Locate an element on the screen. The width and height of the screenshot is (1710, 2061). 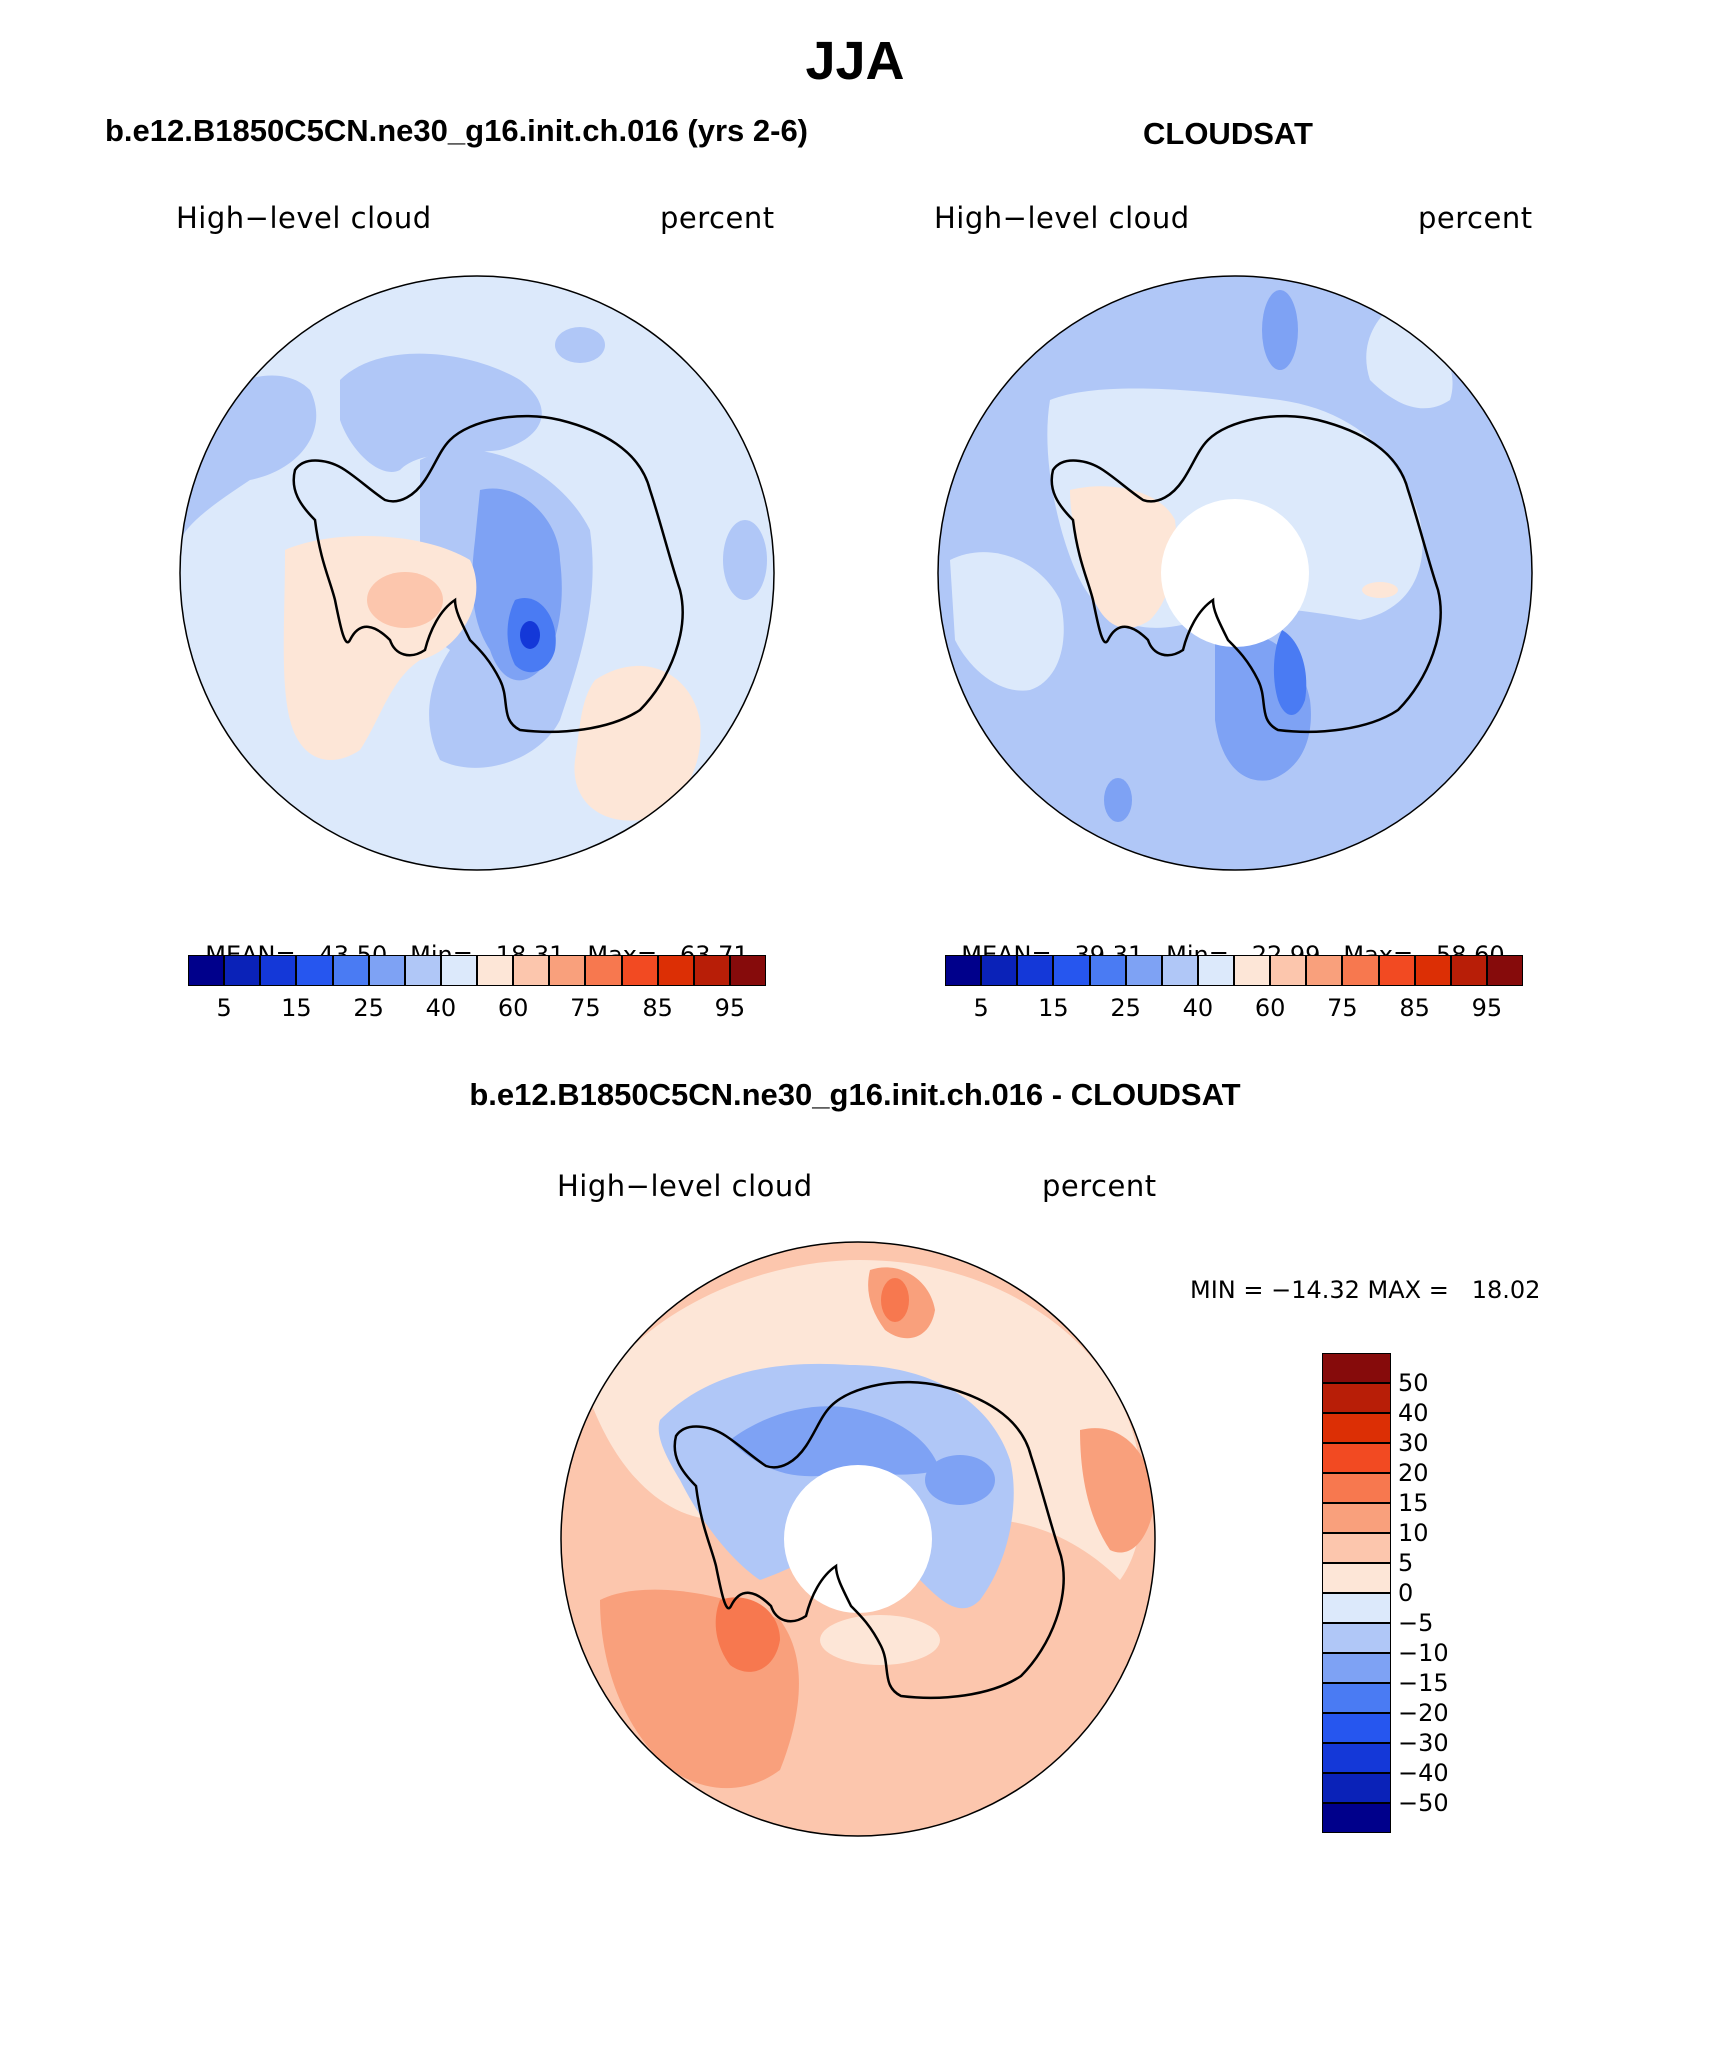
colorbar-tick-label: 0 is located at coordinates (1406, 1593).